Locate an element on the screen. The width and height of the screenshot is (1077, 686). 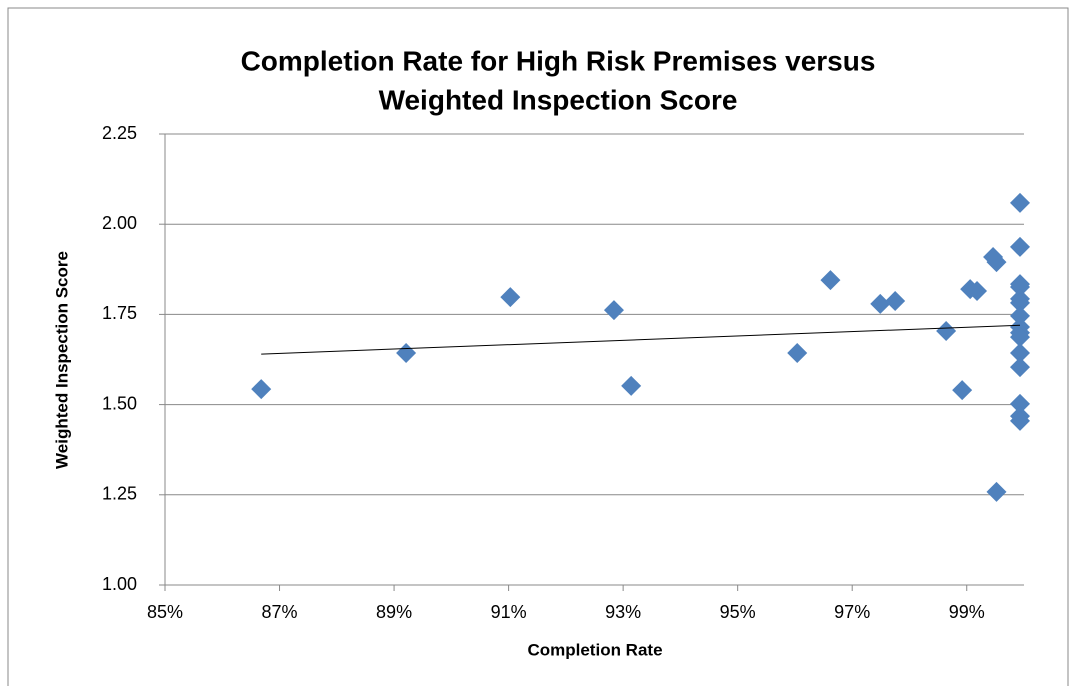
y-tick-label: 2.25 is located at coordinates (119, 133).